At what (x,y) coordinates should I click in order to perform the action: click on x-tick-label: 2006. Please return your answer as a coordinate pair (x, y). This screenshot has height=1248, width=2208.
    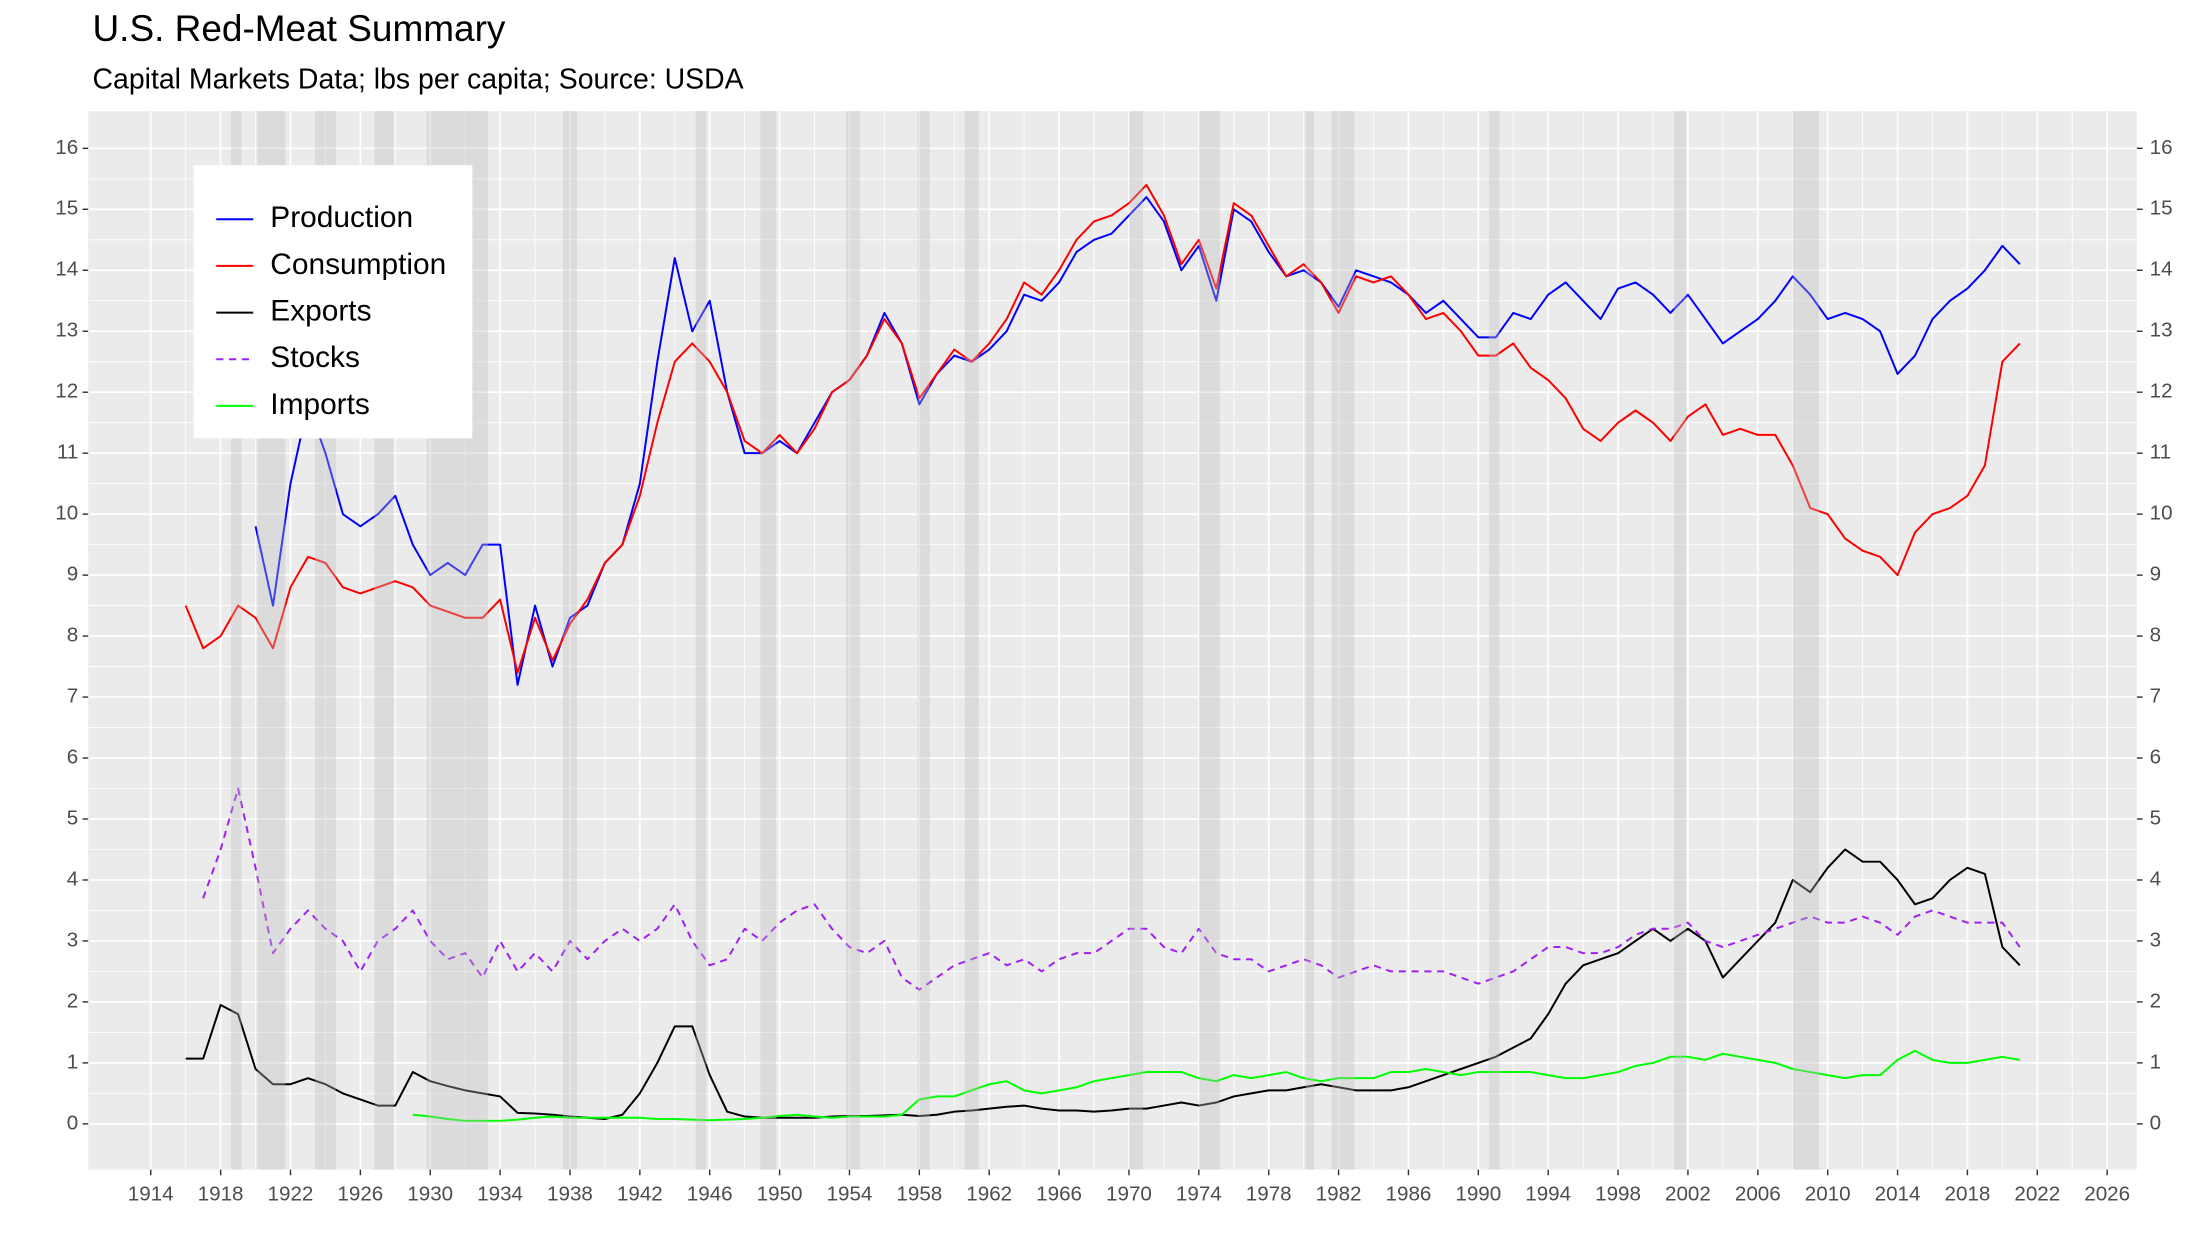
    Looking at the image, I should click on (1758, 1194).